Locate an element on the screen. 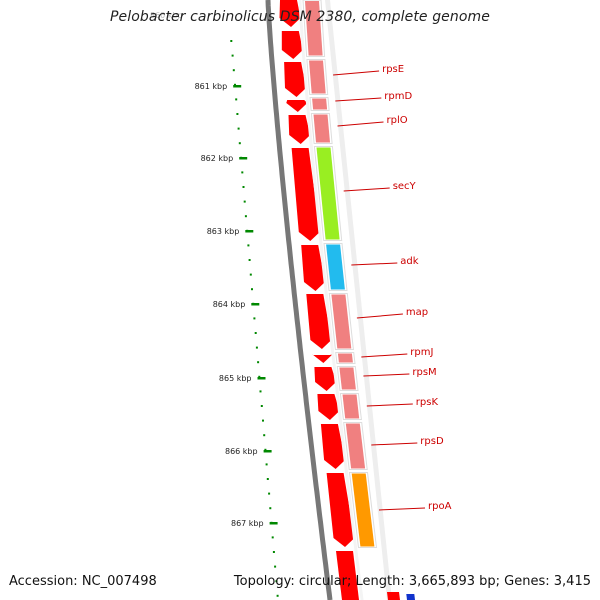 Image resolution: width=600 pixels, height=600 pixels. gene-label-rpsK: rpsK is located at coordinates (427, 402).